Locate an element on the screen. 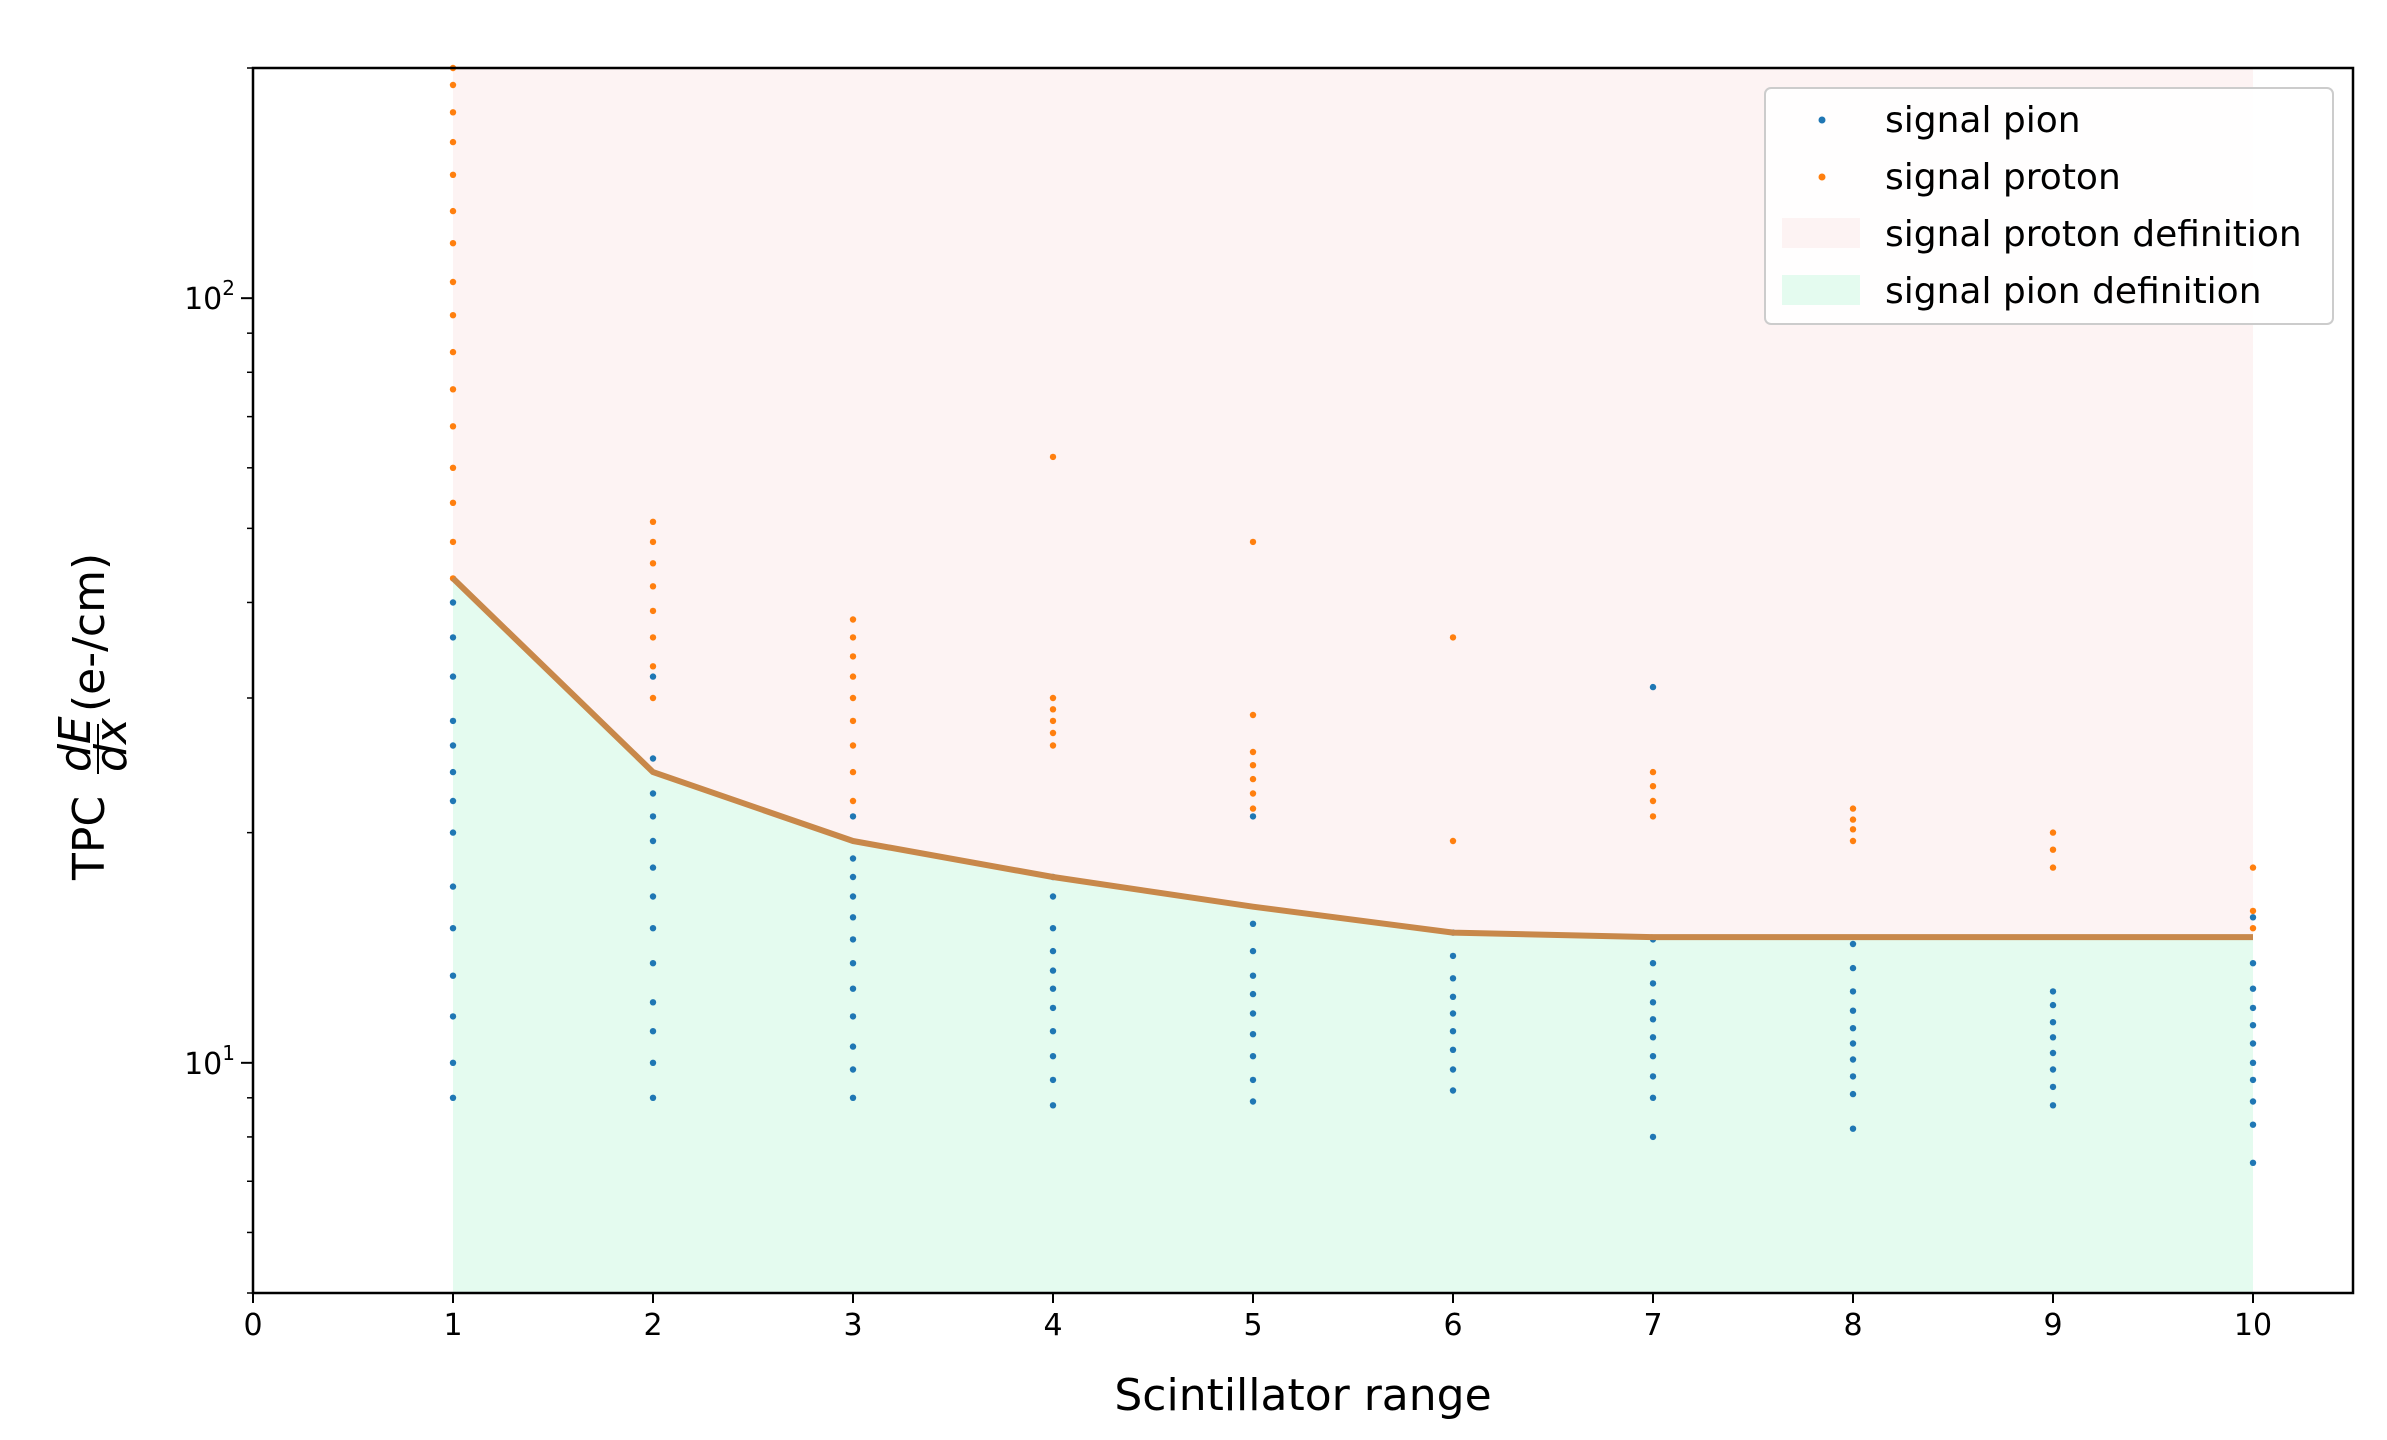  y-axis-label-suffix: (e-/cm) is located at coordinates (89, 632).